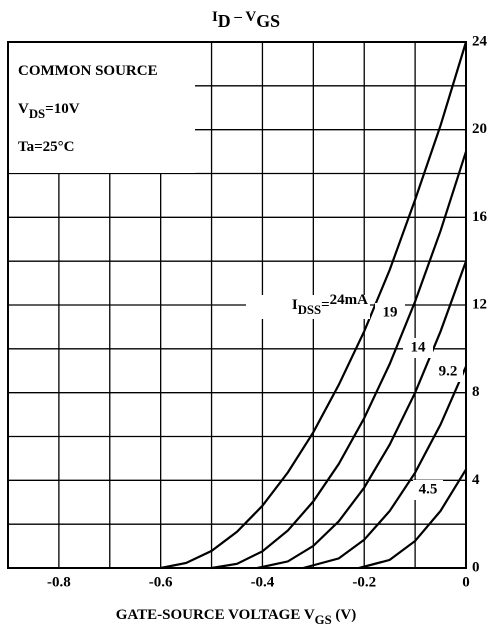 Image resolution: width=493 pixels, height=631 pixels. Describe the element at coordinates (480, 41) in the screenshot. I see `y-tick-label: 24` at that location.